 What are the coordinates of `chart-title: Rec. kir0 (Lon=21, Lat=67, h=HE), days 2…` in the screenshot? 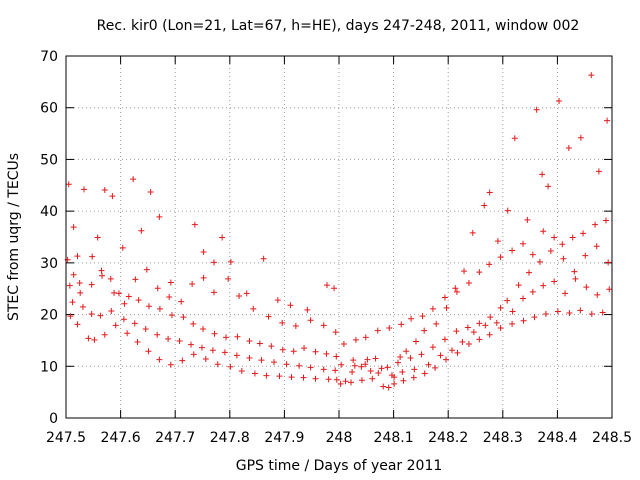 It's located at (338, 26).